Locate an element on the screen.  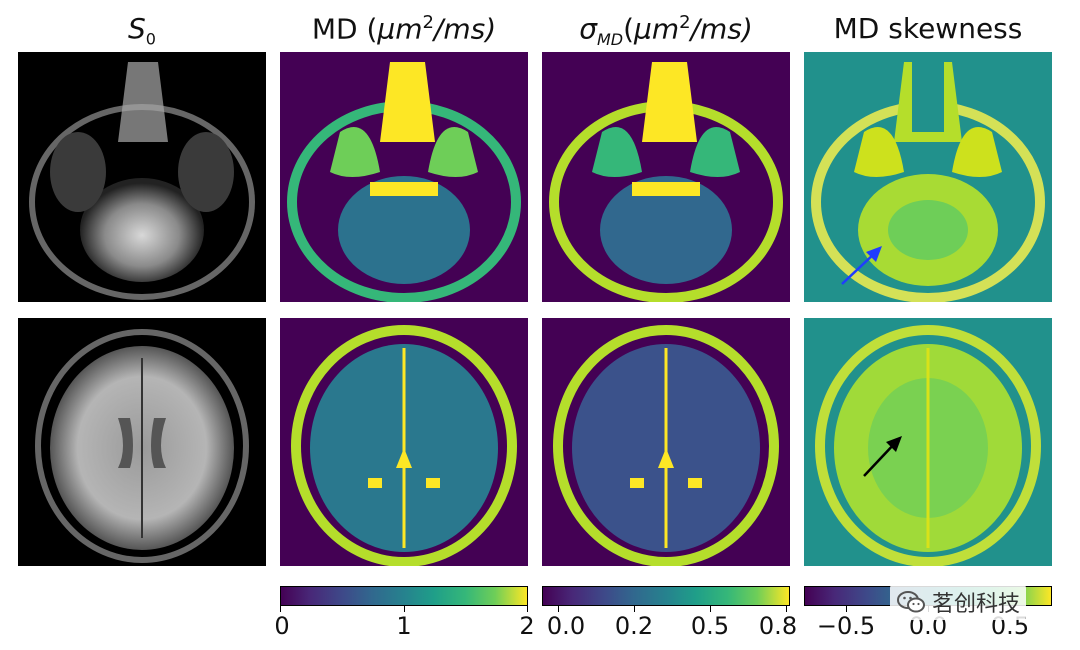
title-md: MD (μm2/ms) is located at coordinates (404, 29).